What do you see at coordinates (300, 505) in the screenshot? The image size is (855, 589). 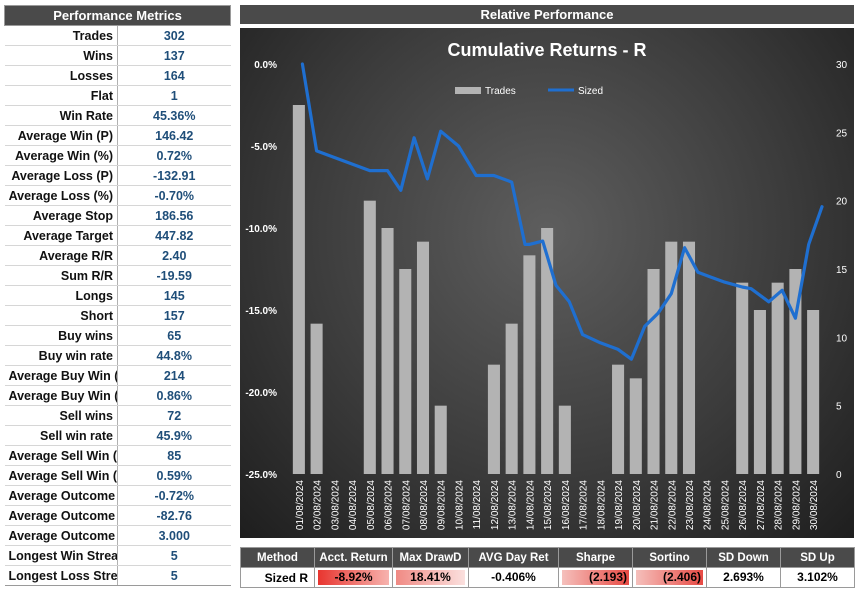 I see `x-axis-tick: 01/08/2024` at bounding box center [300, 505].